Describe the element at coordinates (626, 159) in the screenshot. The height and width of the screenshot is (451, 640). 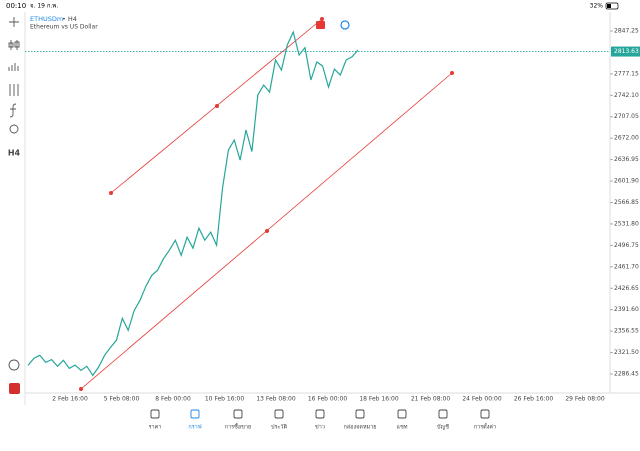
I see `y-tick-label: 2636.95` at that location.